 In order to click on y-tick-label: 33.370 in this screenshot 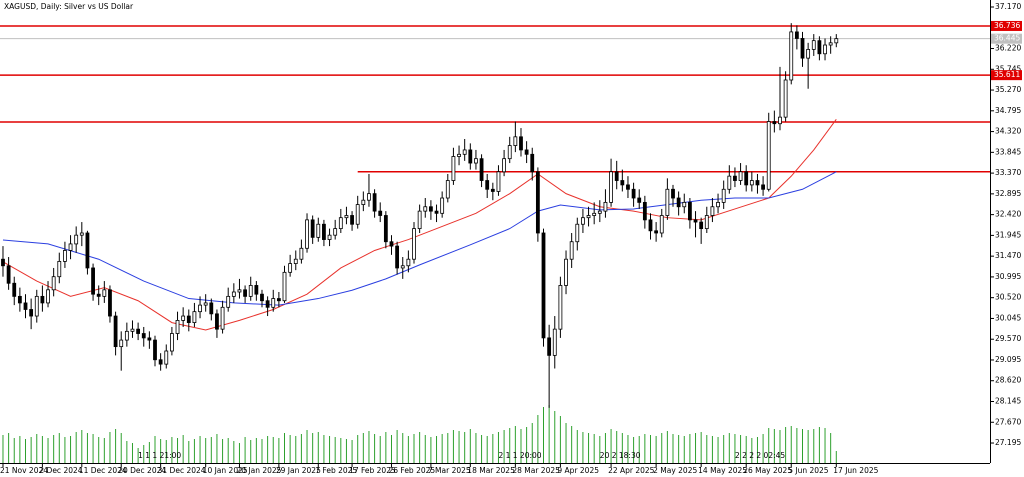, I will do `click(1008, 172)`.